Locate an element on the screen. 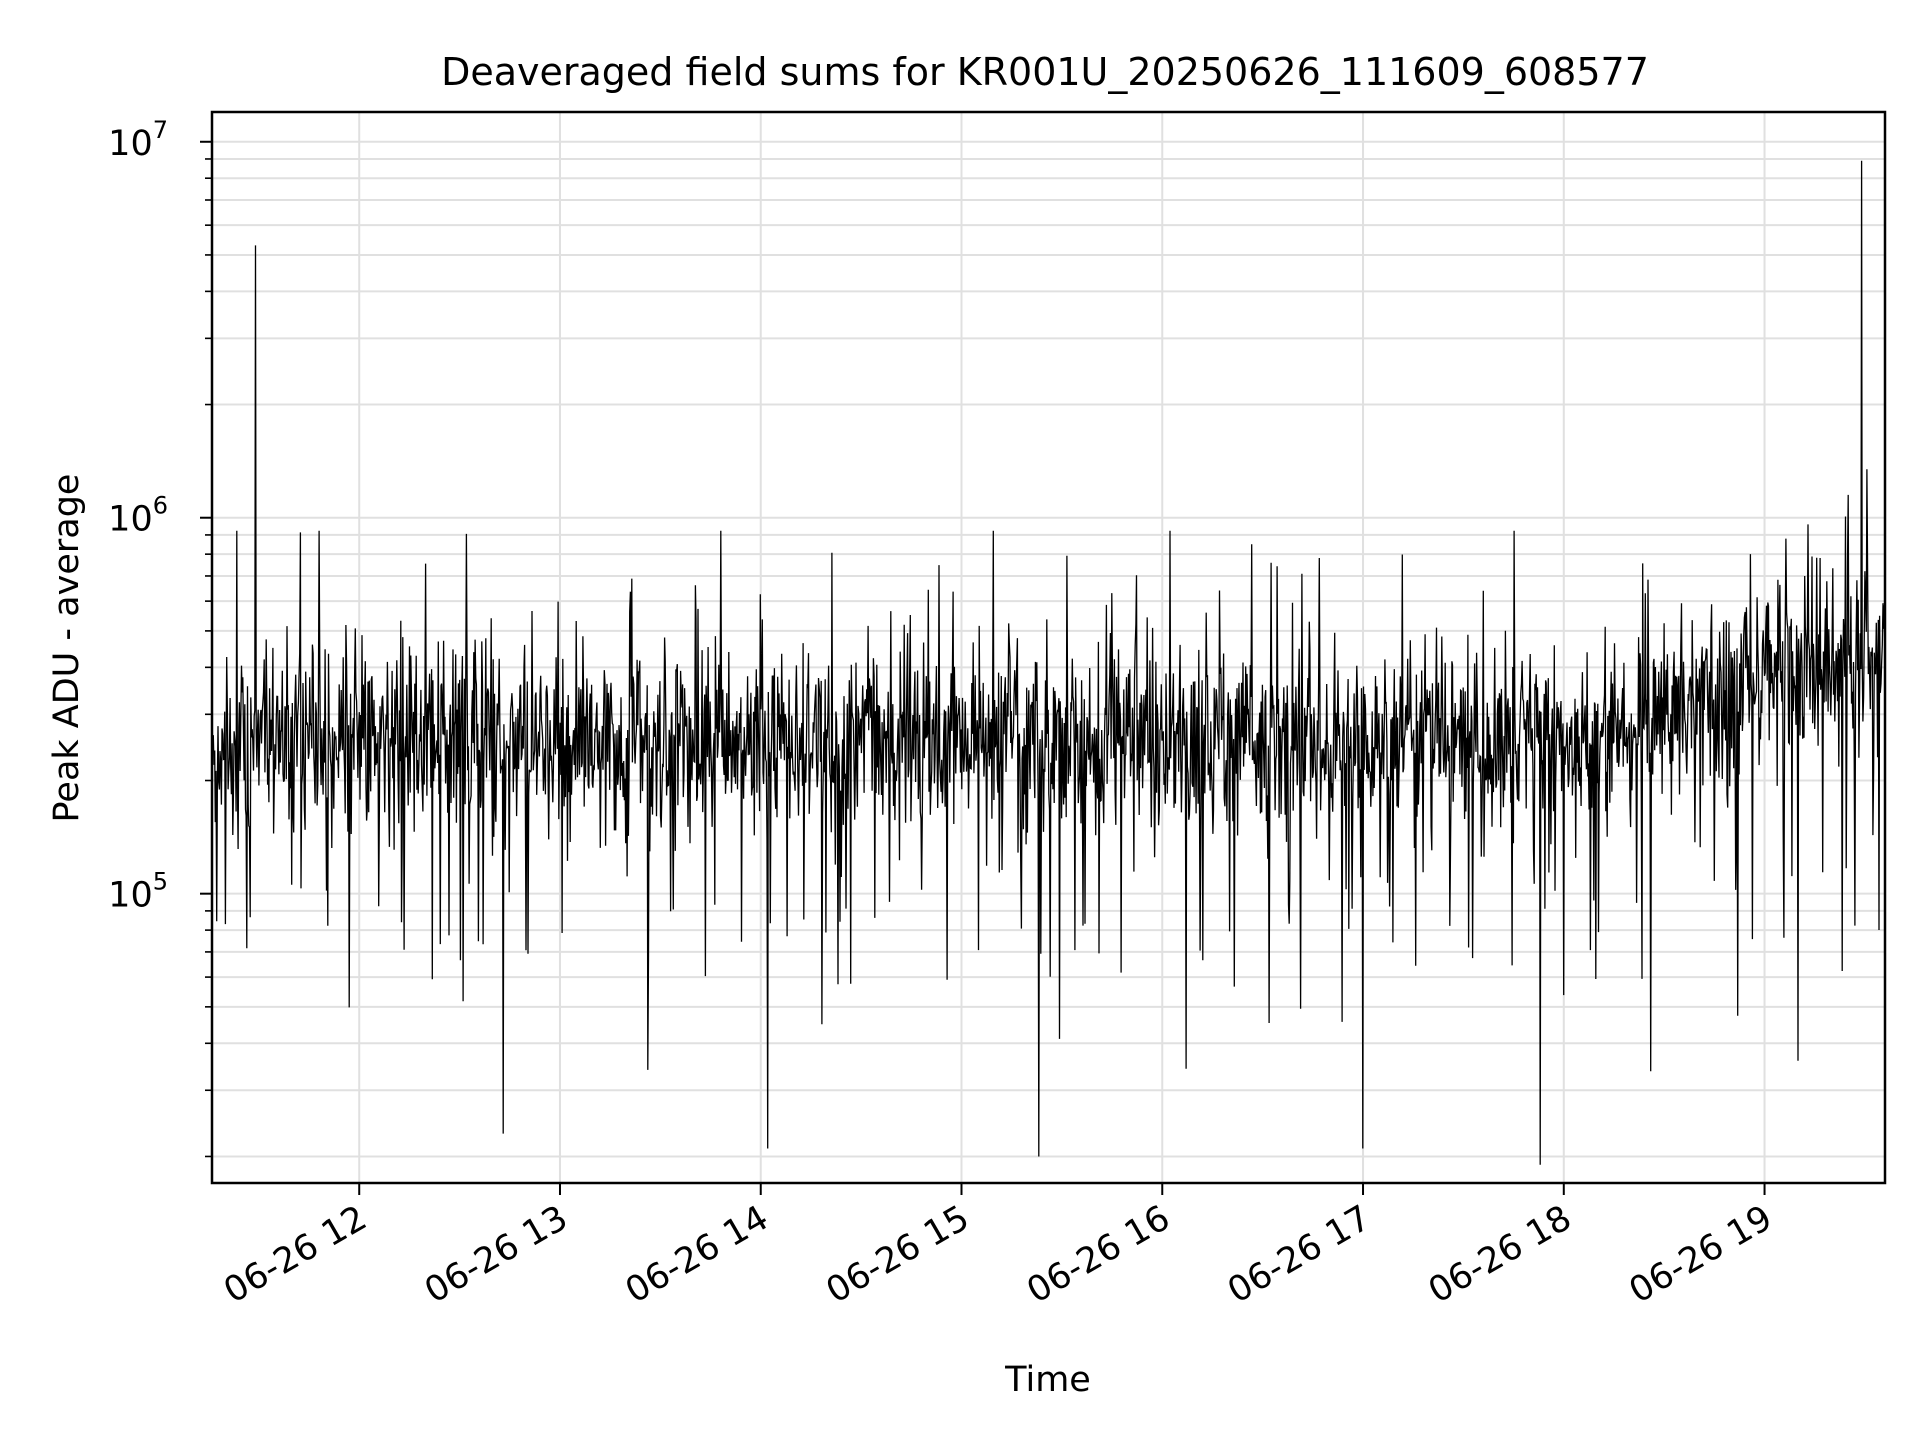 The height and width of the screenshot is (1440, 1920). x-axis-label: Time is located at coordinates (1047, 1380).